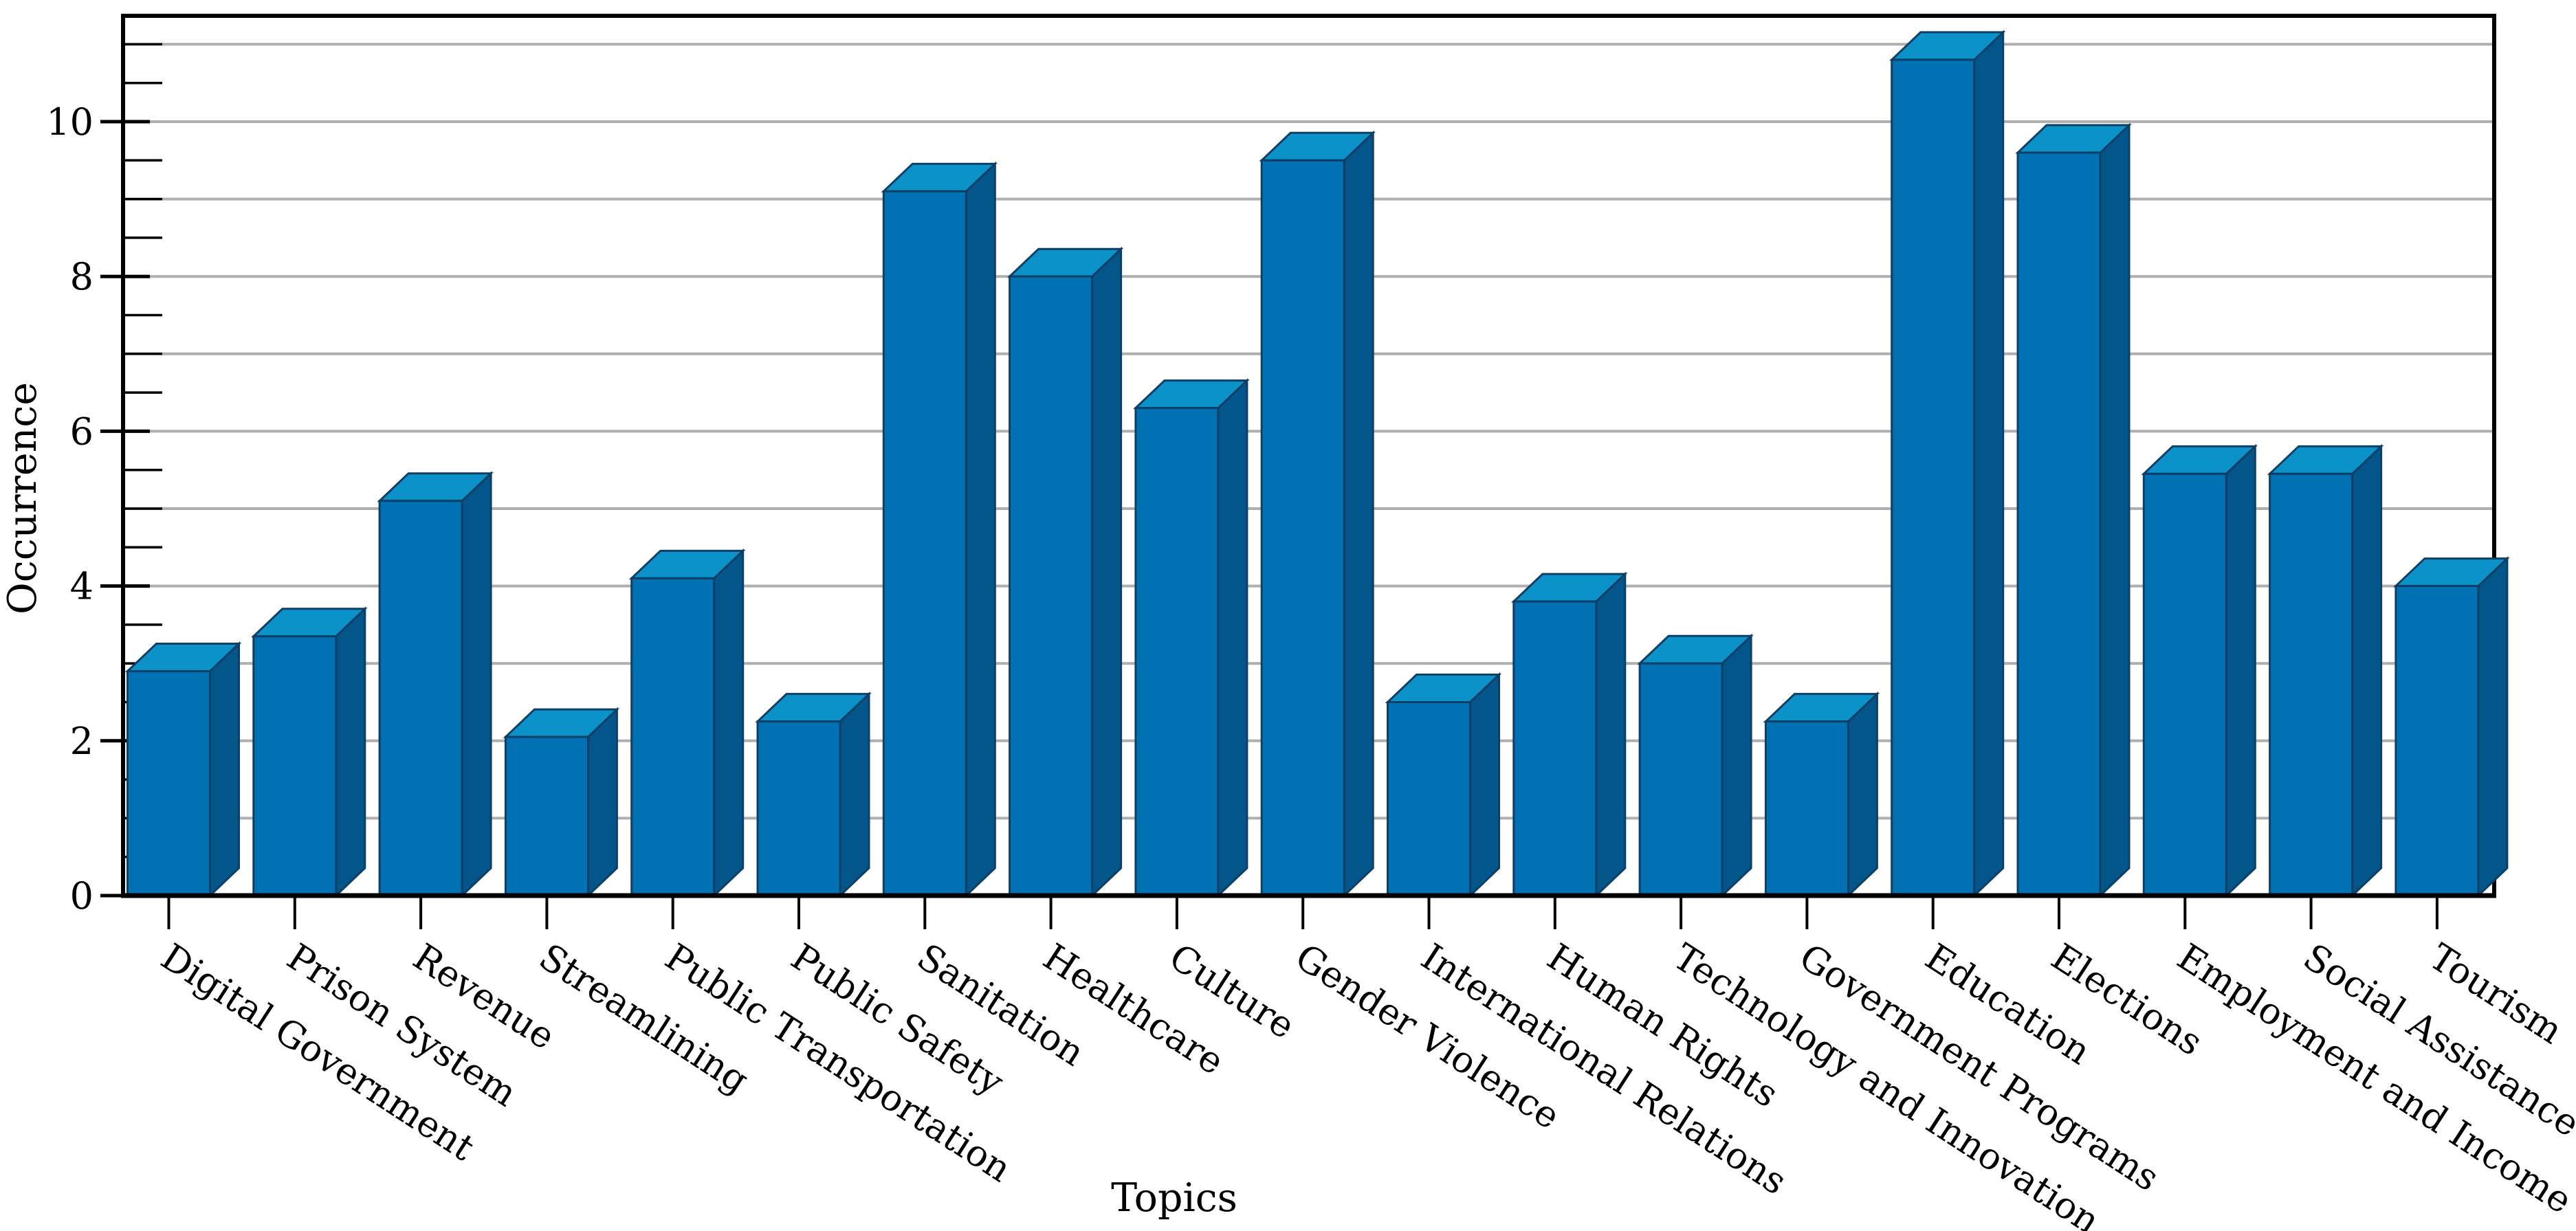  I want to click on y-tick-label: 6, so click(81, 431).